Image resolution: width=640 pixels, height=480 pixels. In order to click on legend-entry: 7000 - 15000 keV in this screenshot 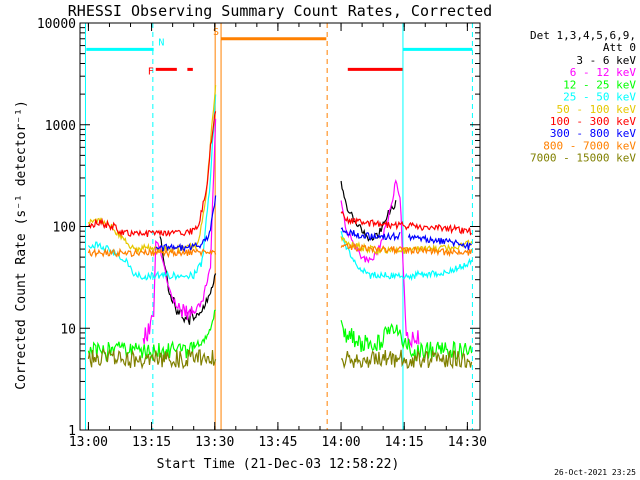, I will do `click(583, 158)`.